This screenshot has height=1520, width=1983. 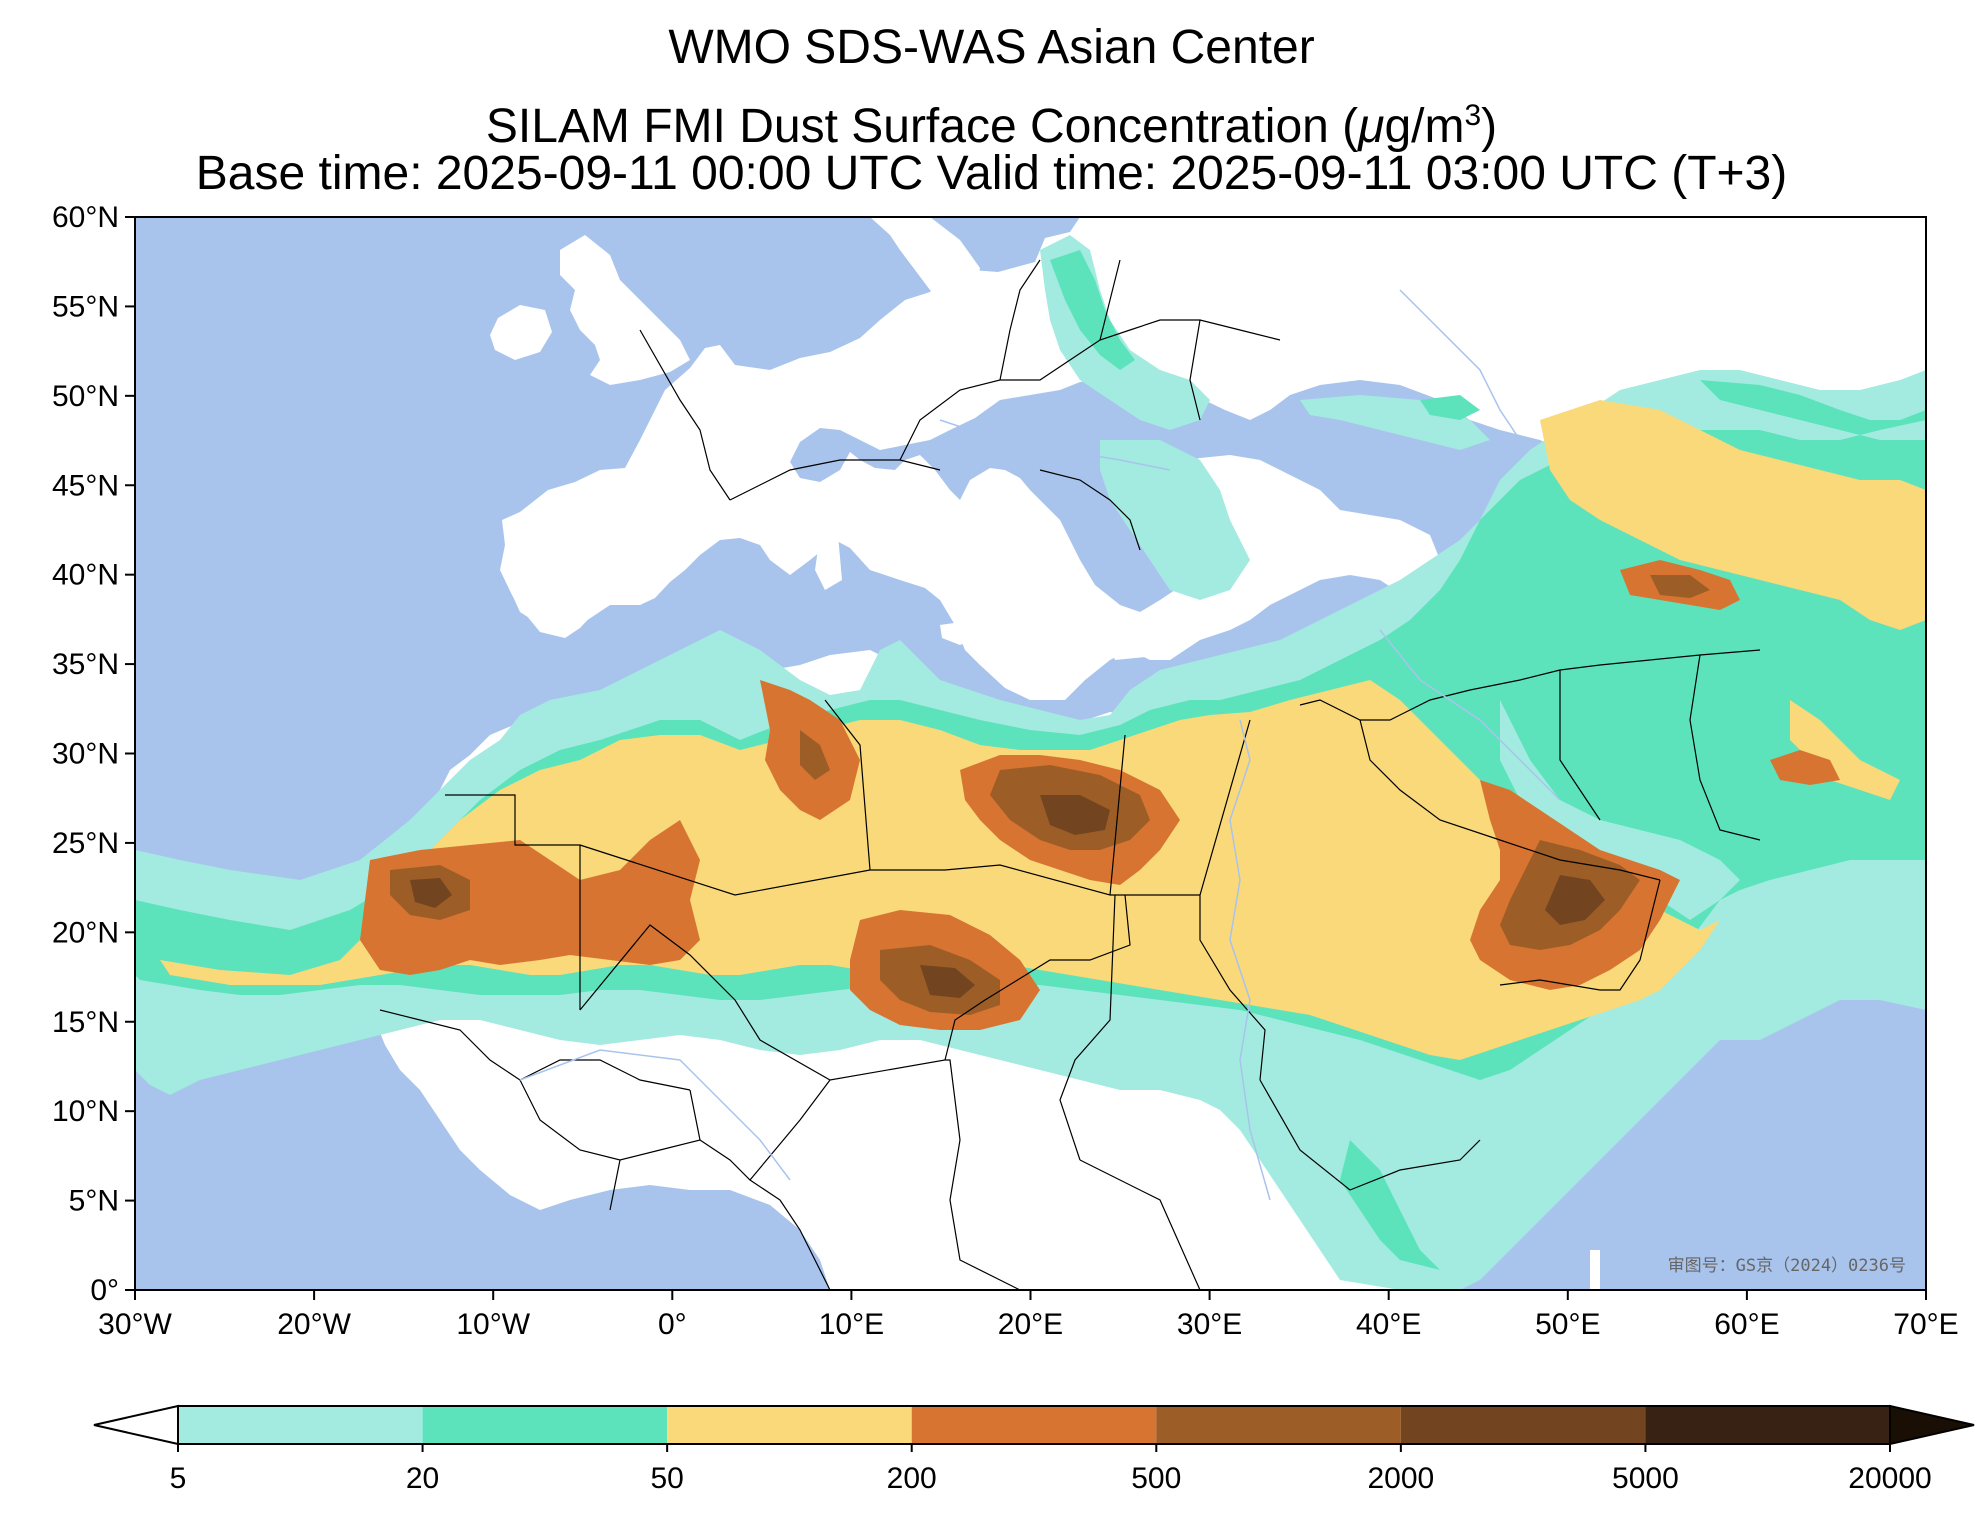 What do you see at coordinates (85, 575) in the screenshot?
I see `lat-tick-label: 40°N` at bounding box center [85, 575].